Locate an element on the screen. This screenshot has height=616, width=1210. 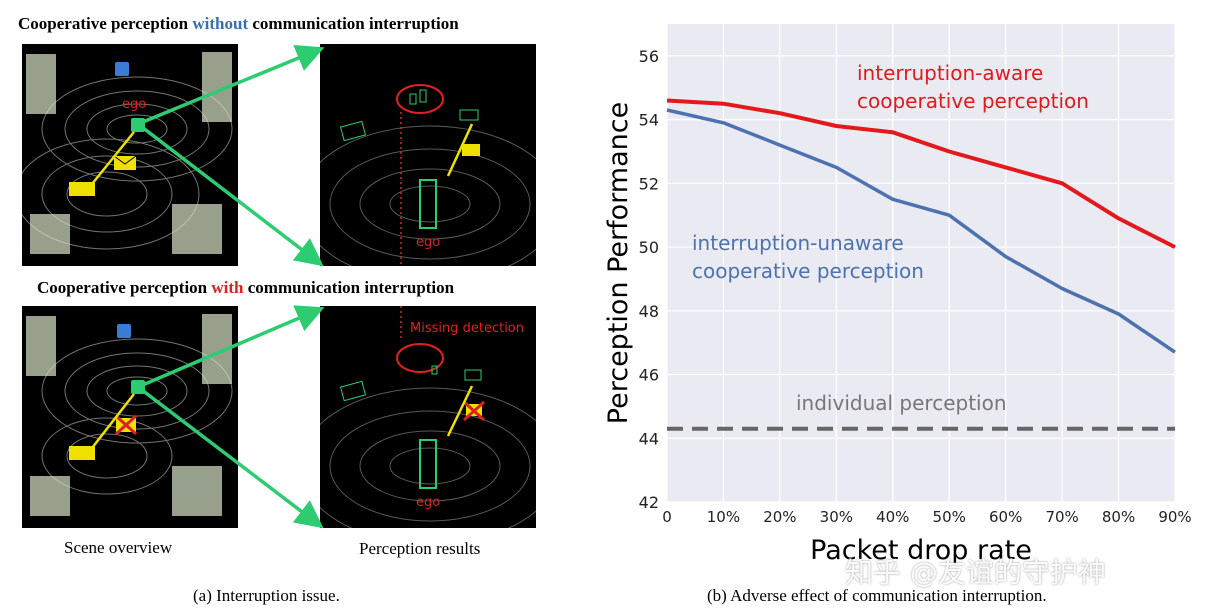
ego-label-results-bottom: ego is located at coordinates (428, 502).